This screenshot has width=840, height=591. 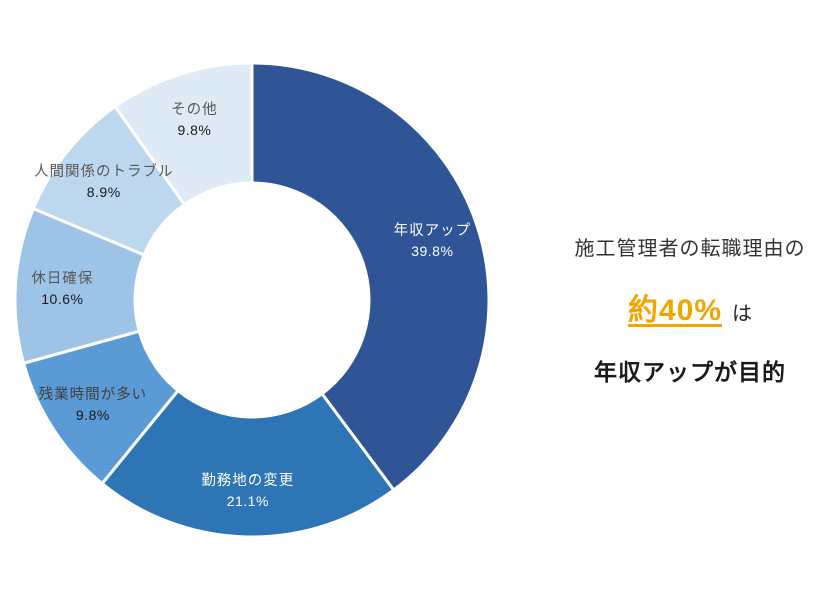 I want to click on annotation-line3-bold: 年収アップ, so click(x=654, y=372).